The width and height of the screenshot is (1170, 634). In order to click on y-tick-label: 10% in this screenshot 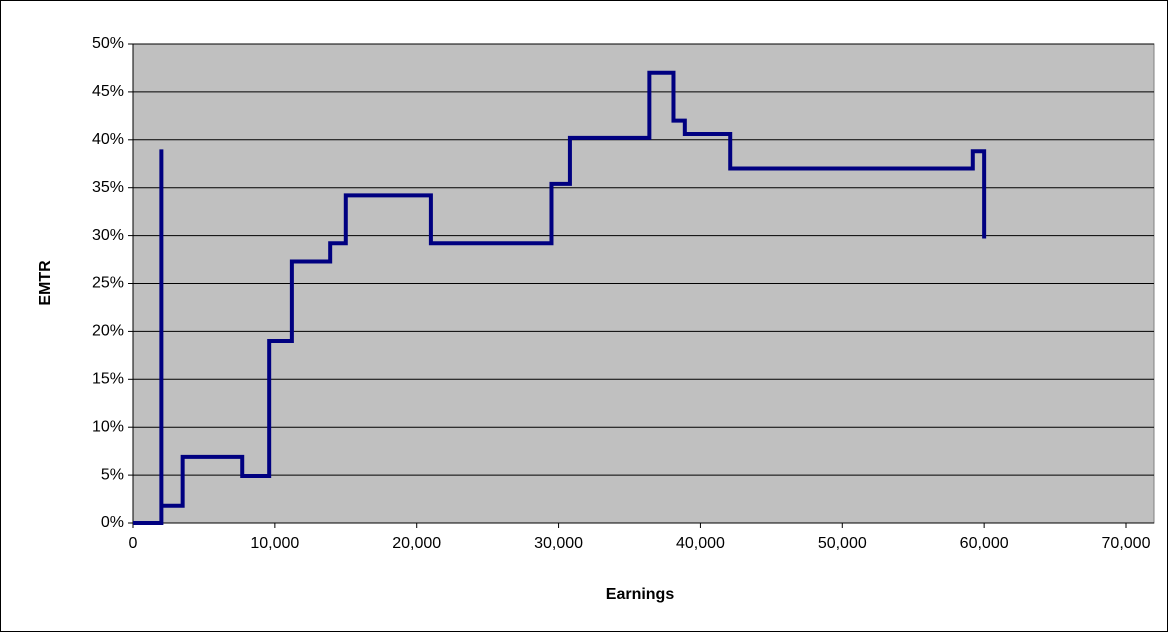, I will do `click(108, 426)`.